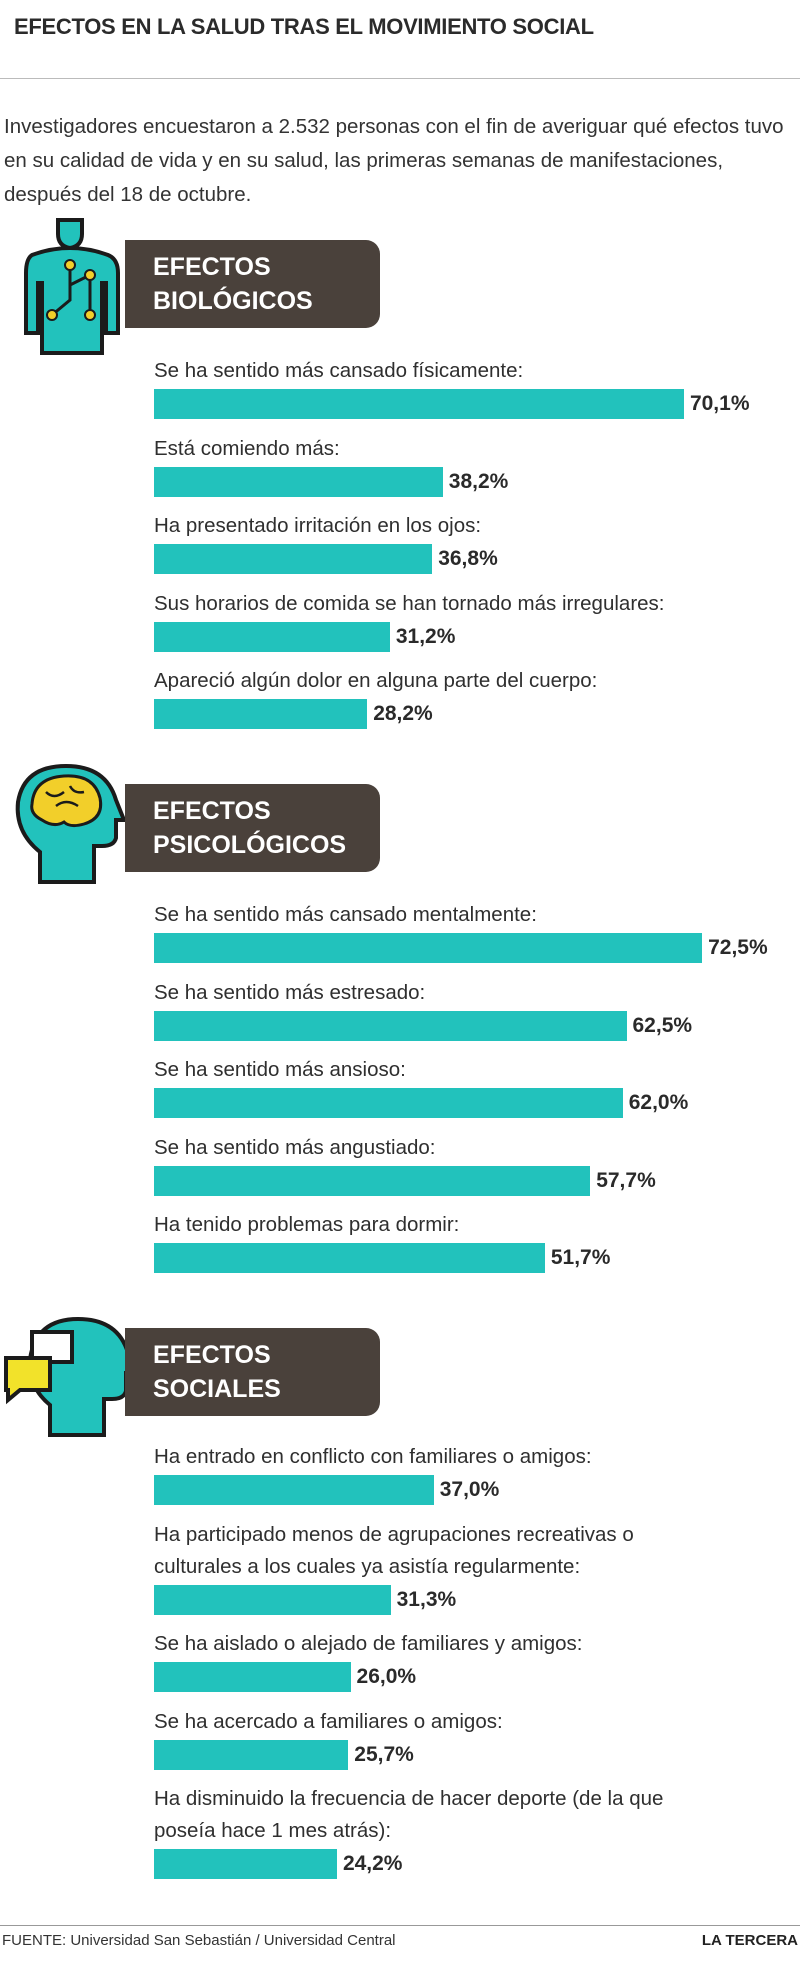 The height and width of the screenshot is (1975, 800). What do you see at coordinates (580, 1257) in the screenshot?
I see `value-label: 51,7%` at bounding box center [580, 1257].